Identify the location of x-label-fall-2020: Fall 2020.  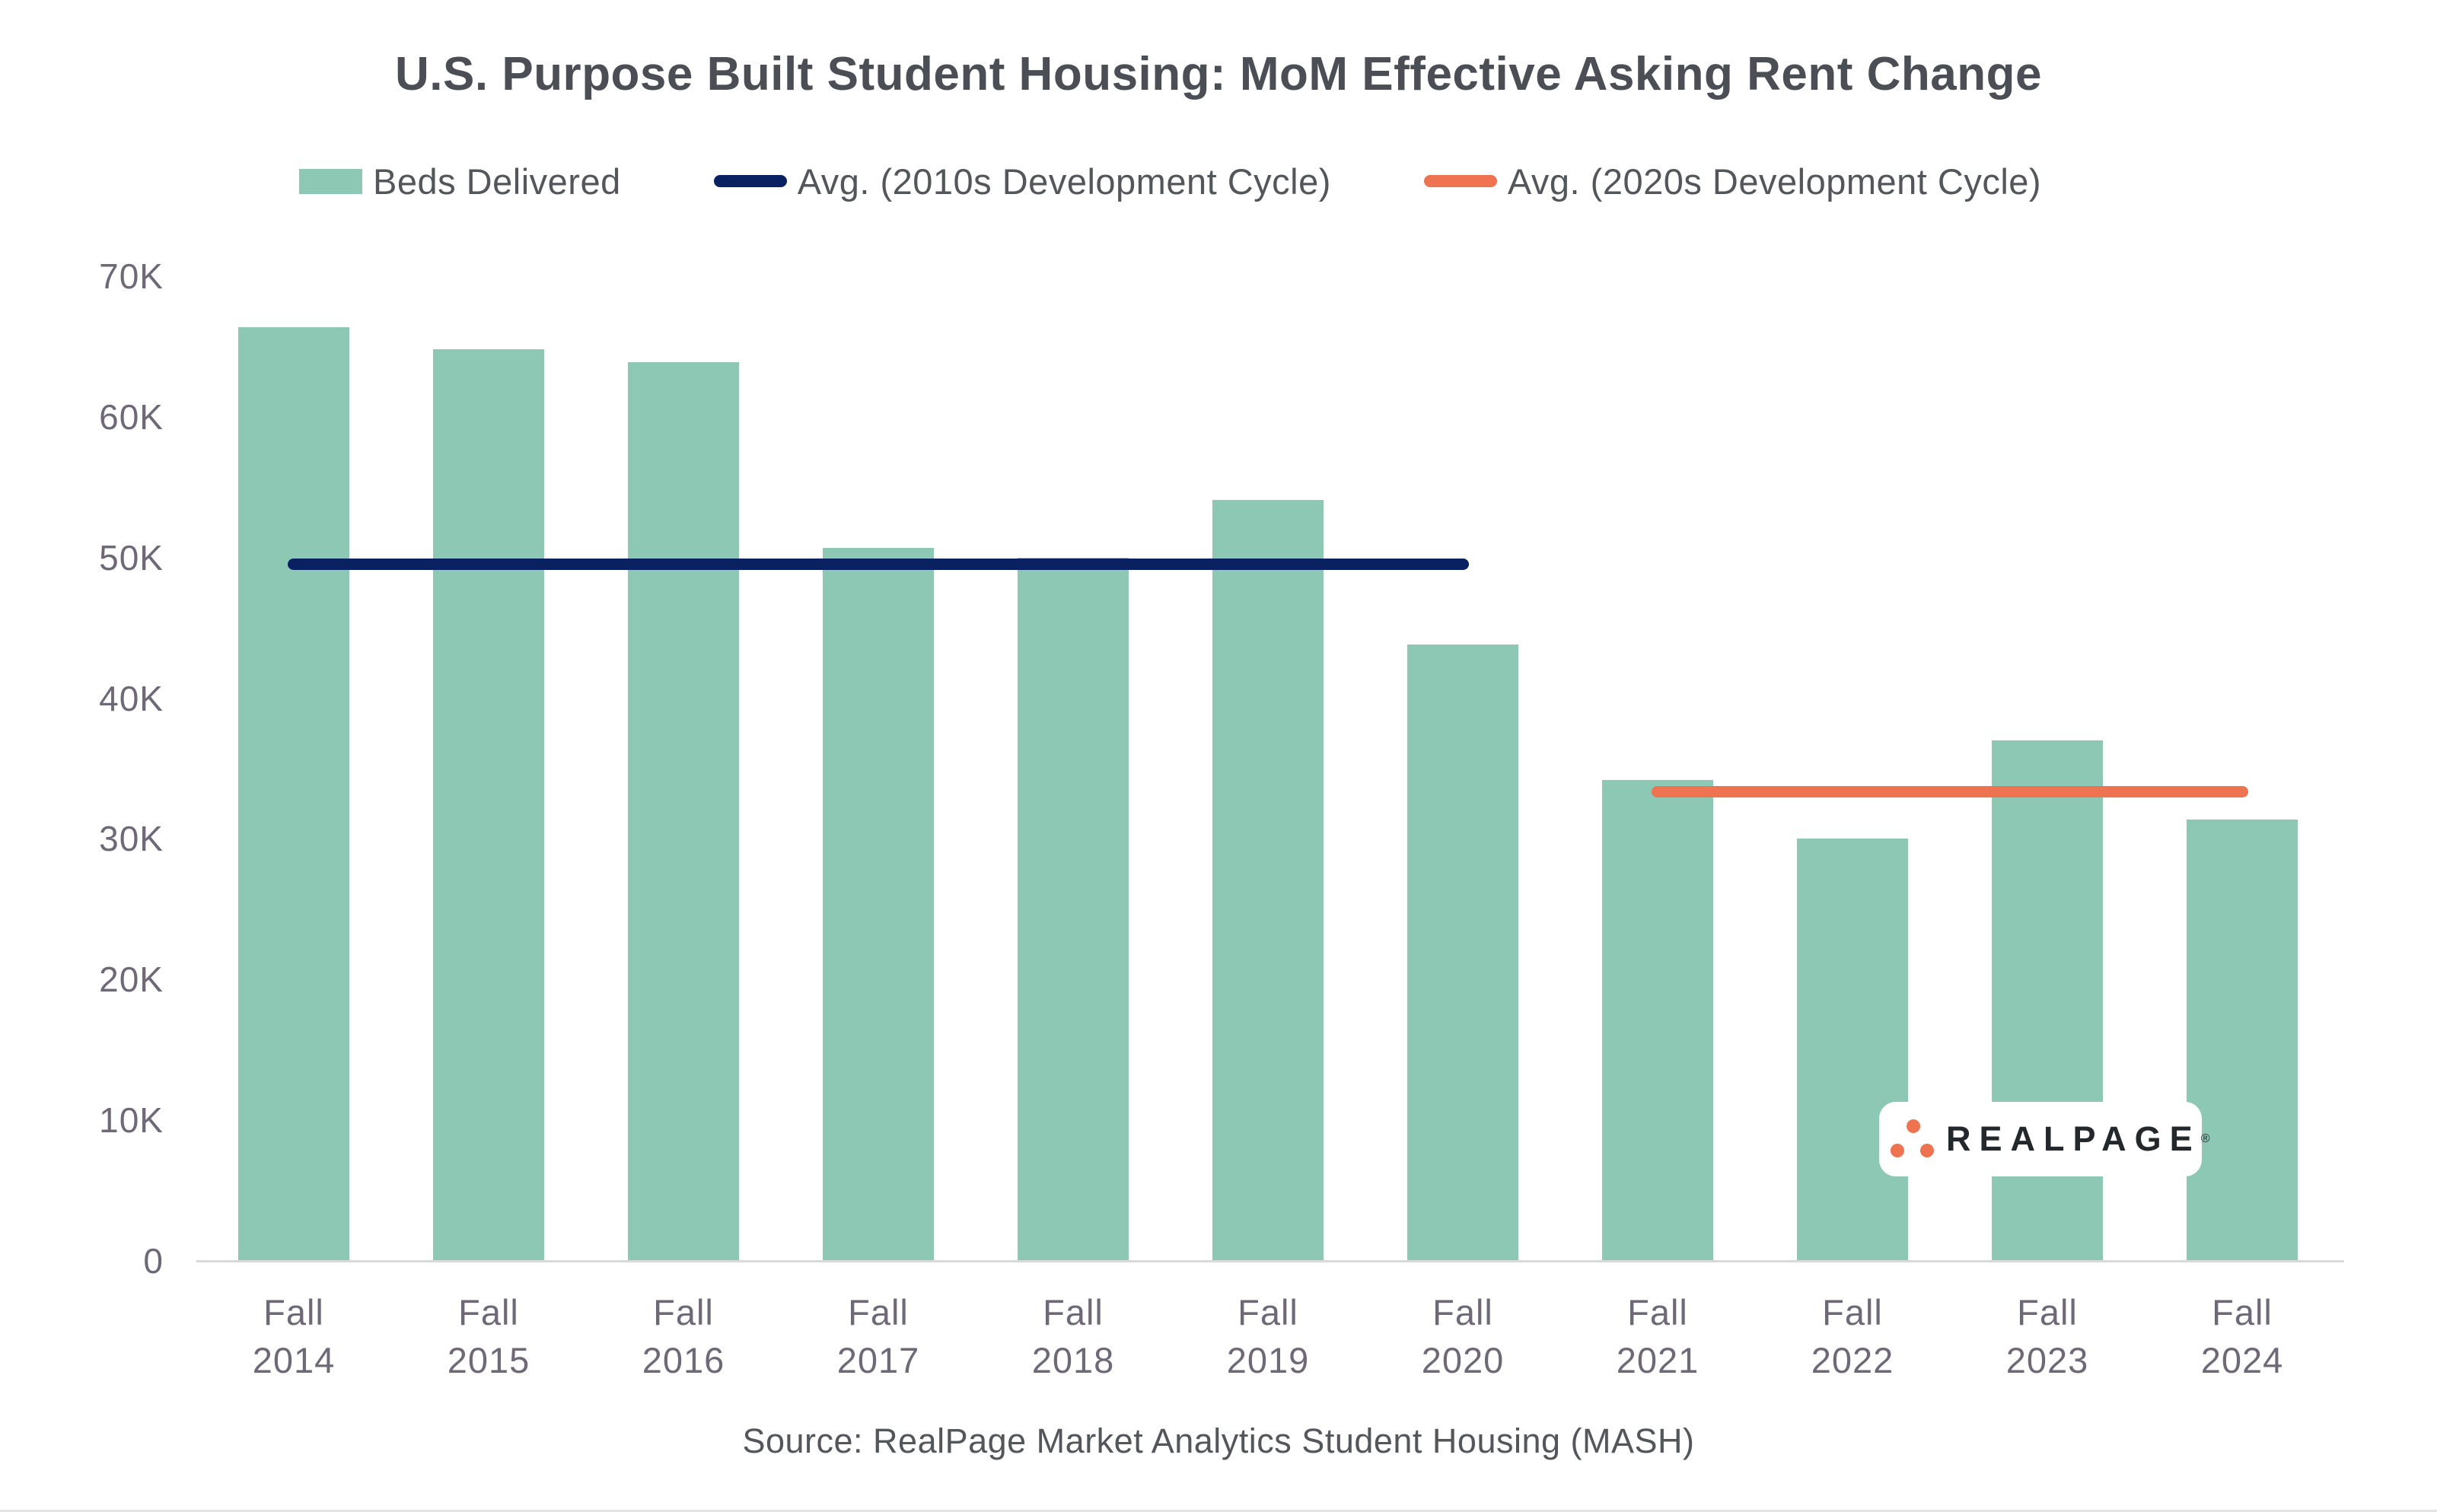
(1463, 1336).